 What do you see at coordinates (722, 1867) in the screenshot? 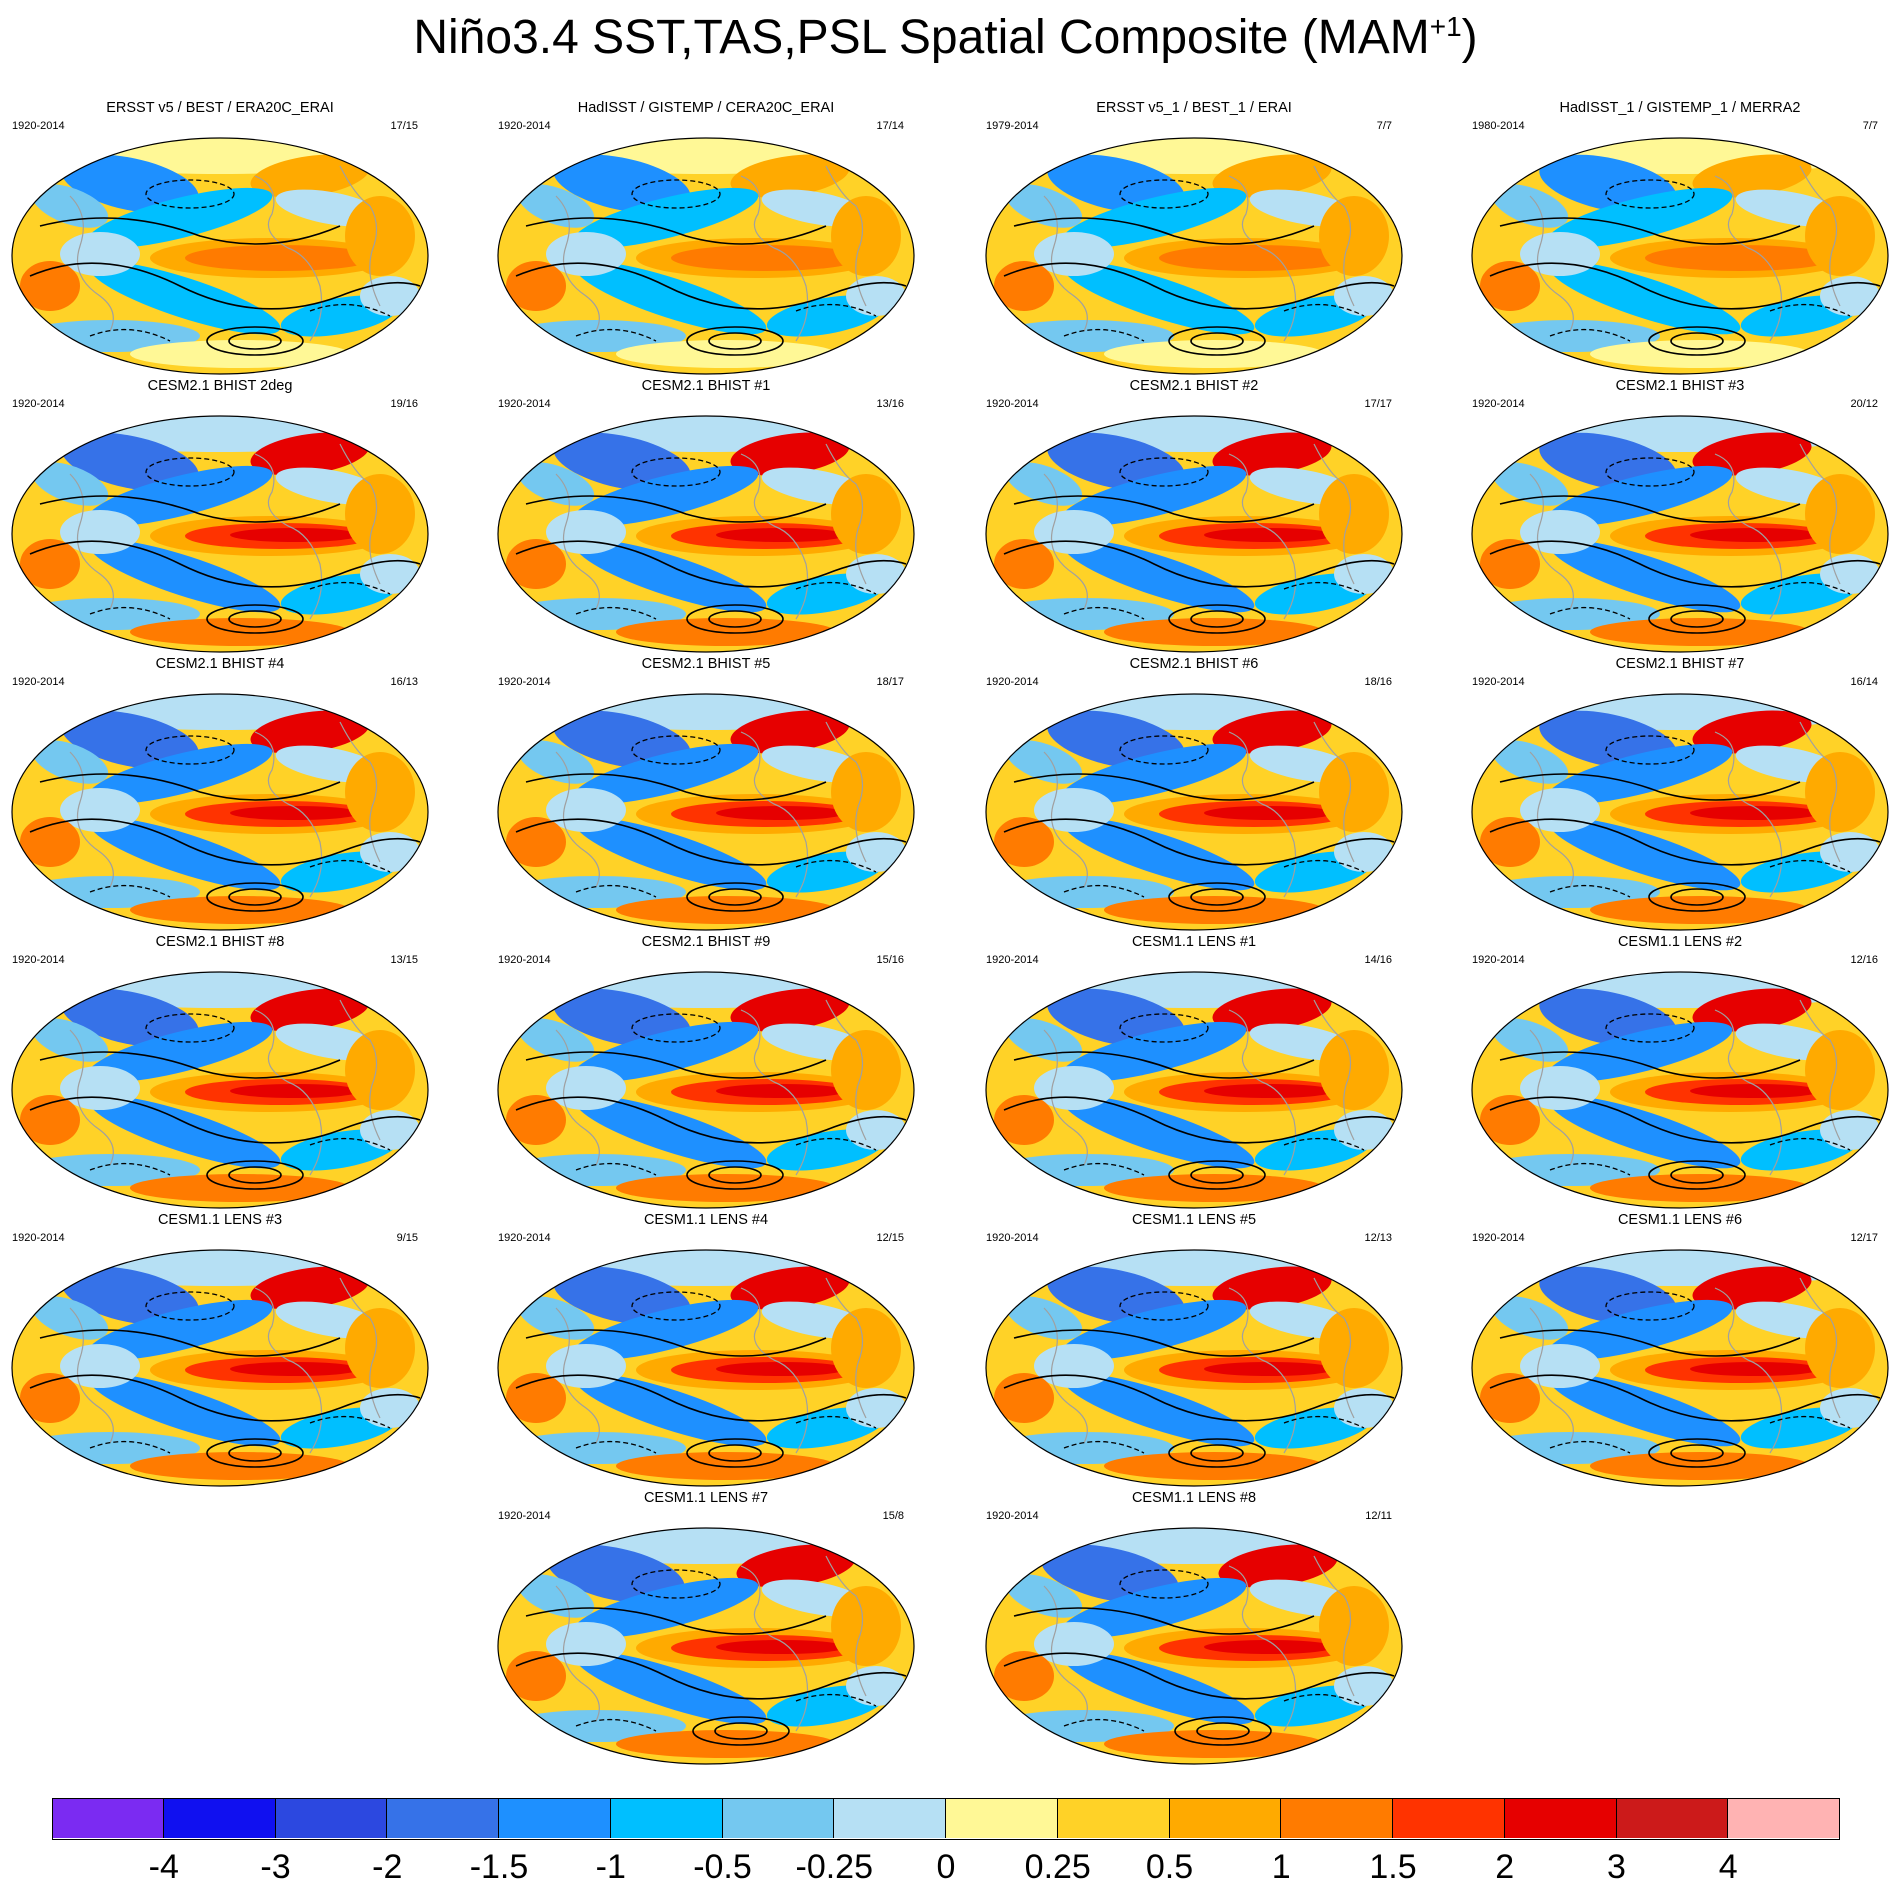
I see `colorbar-tick-label: -0.5` at bounding box center [722, 1867].